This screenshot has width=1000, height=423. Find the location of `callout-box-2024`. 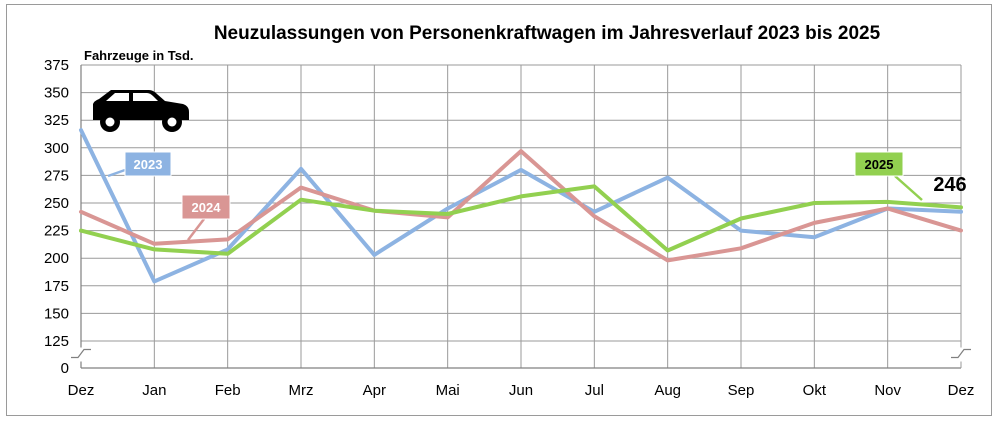

callout-box-2024 is located at coordinates (206, 207).